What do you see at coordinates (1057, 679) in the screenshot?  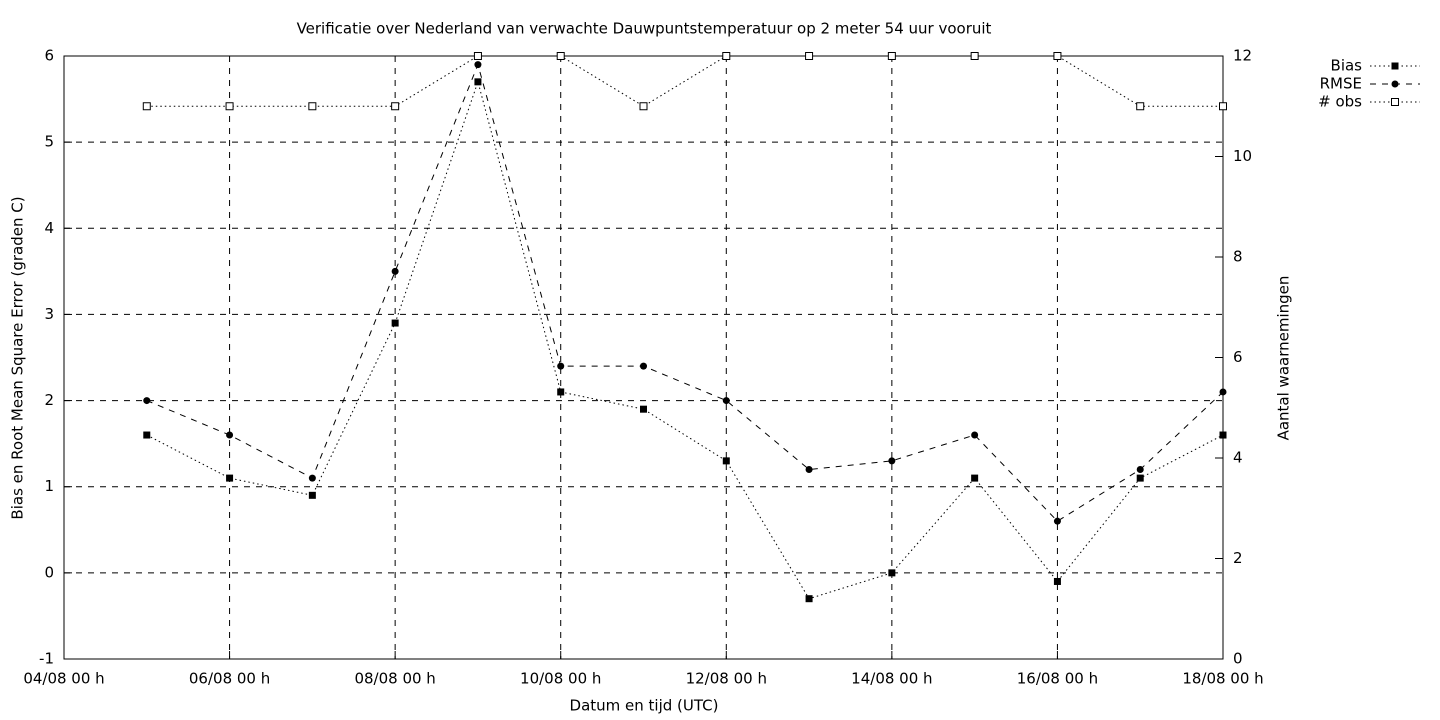 I see `x-tick-label: 16/08 00 h` at bounding box center [1057, 679].